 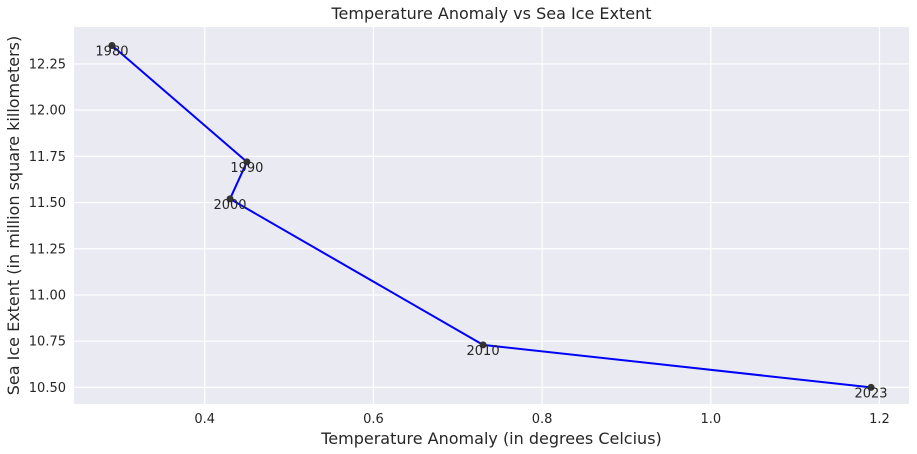 What do you see at coordinates (204, 419) in the screenshot?
I see `x-tick-label: 0.4` at bounding box center [204, 419].